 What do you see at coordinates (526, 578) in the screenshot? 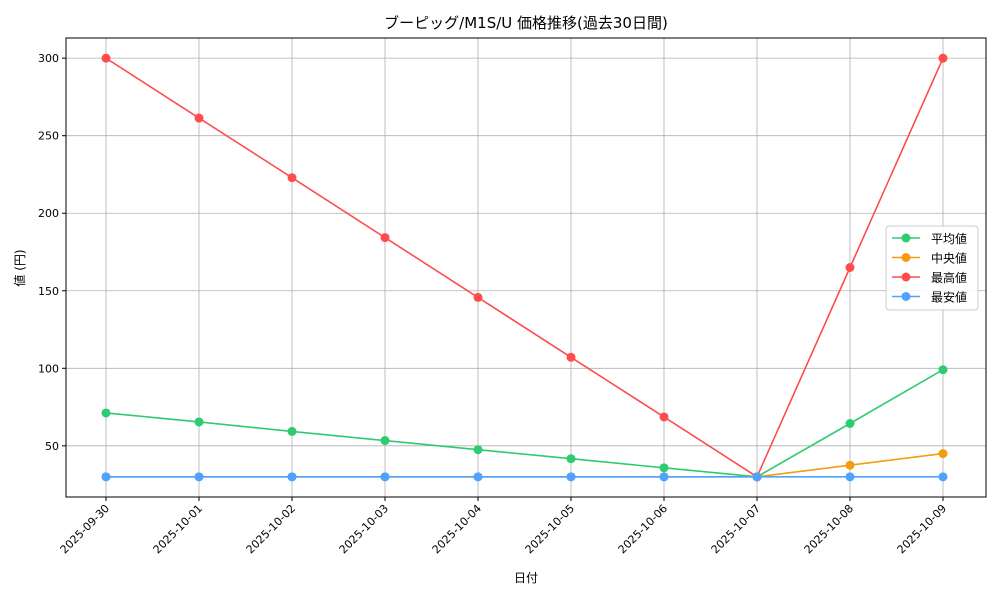
I see `x-axis-label: 日付` at bounding box center [526, 578].